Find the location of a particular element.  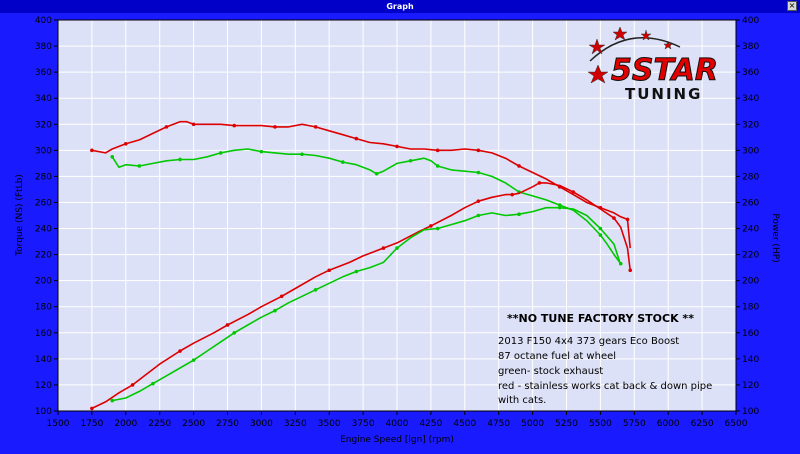

y2-tick-label: 280 is located at coordinates (750, 177).